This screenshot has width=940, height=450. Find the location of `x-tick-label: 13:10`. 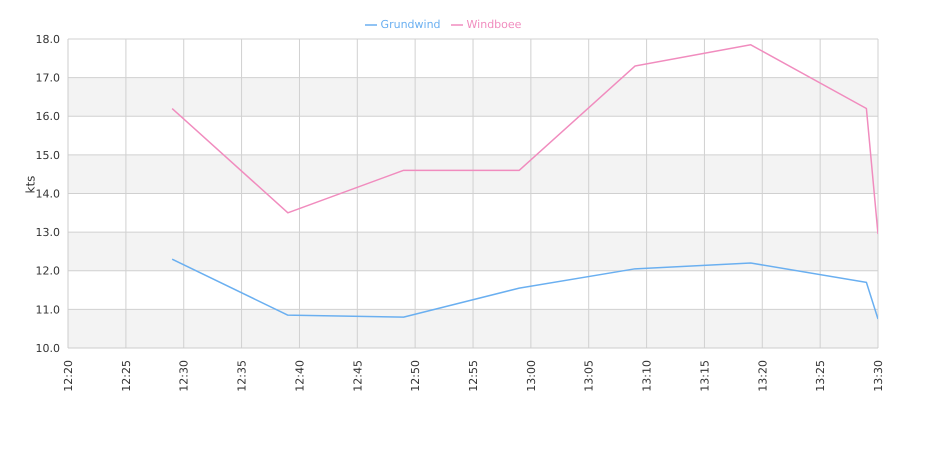

x-tick-label: 13:10 is located at coordinates (647, 376).